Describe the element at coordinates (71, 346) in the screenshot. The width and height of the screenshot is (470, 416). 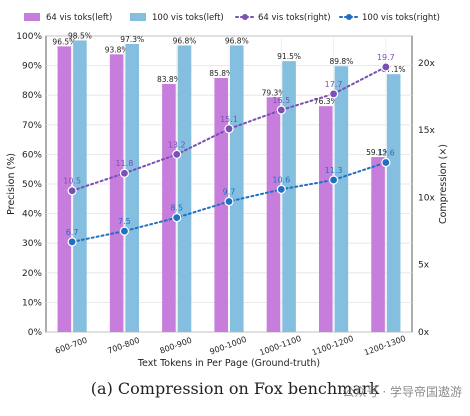
I see `x-tick-label: 600-700` at that location.